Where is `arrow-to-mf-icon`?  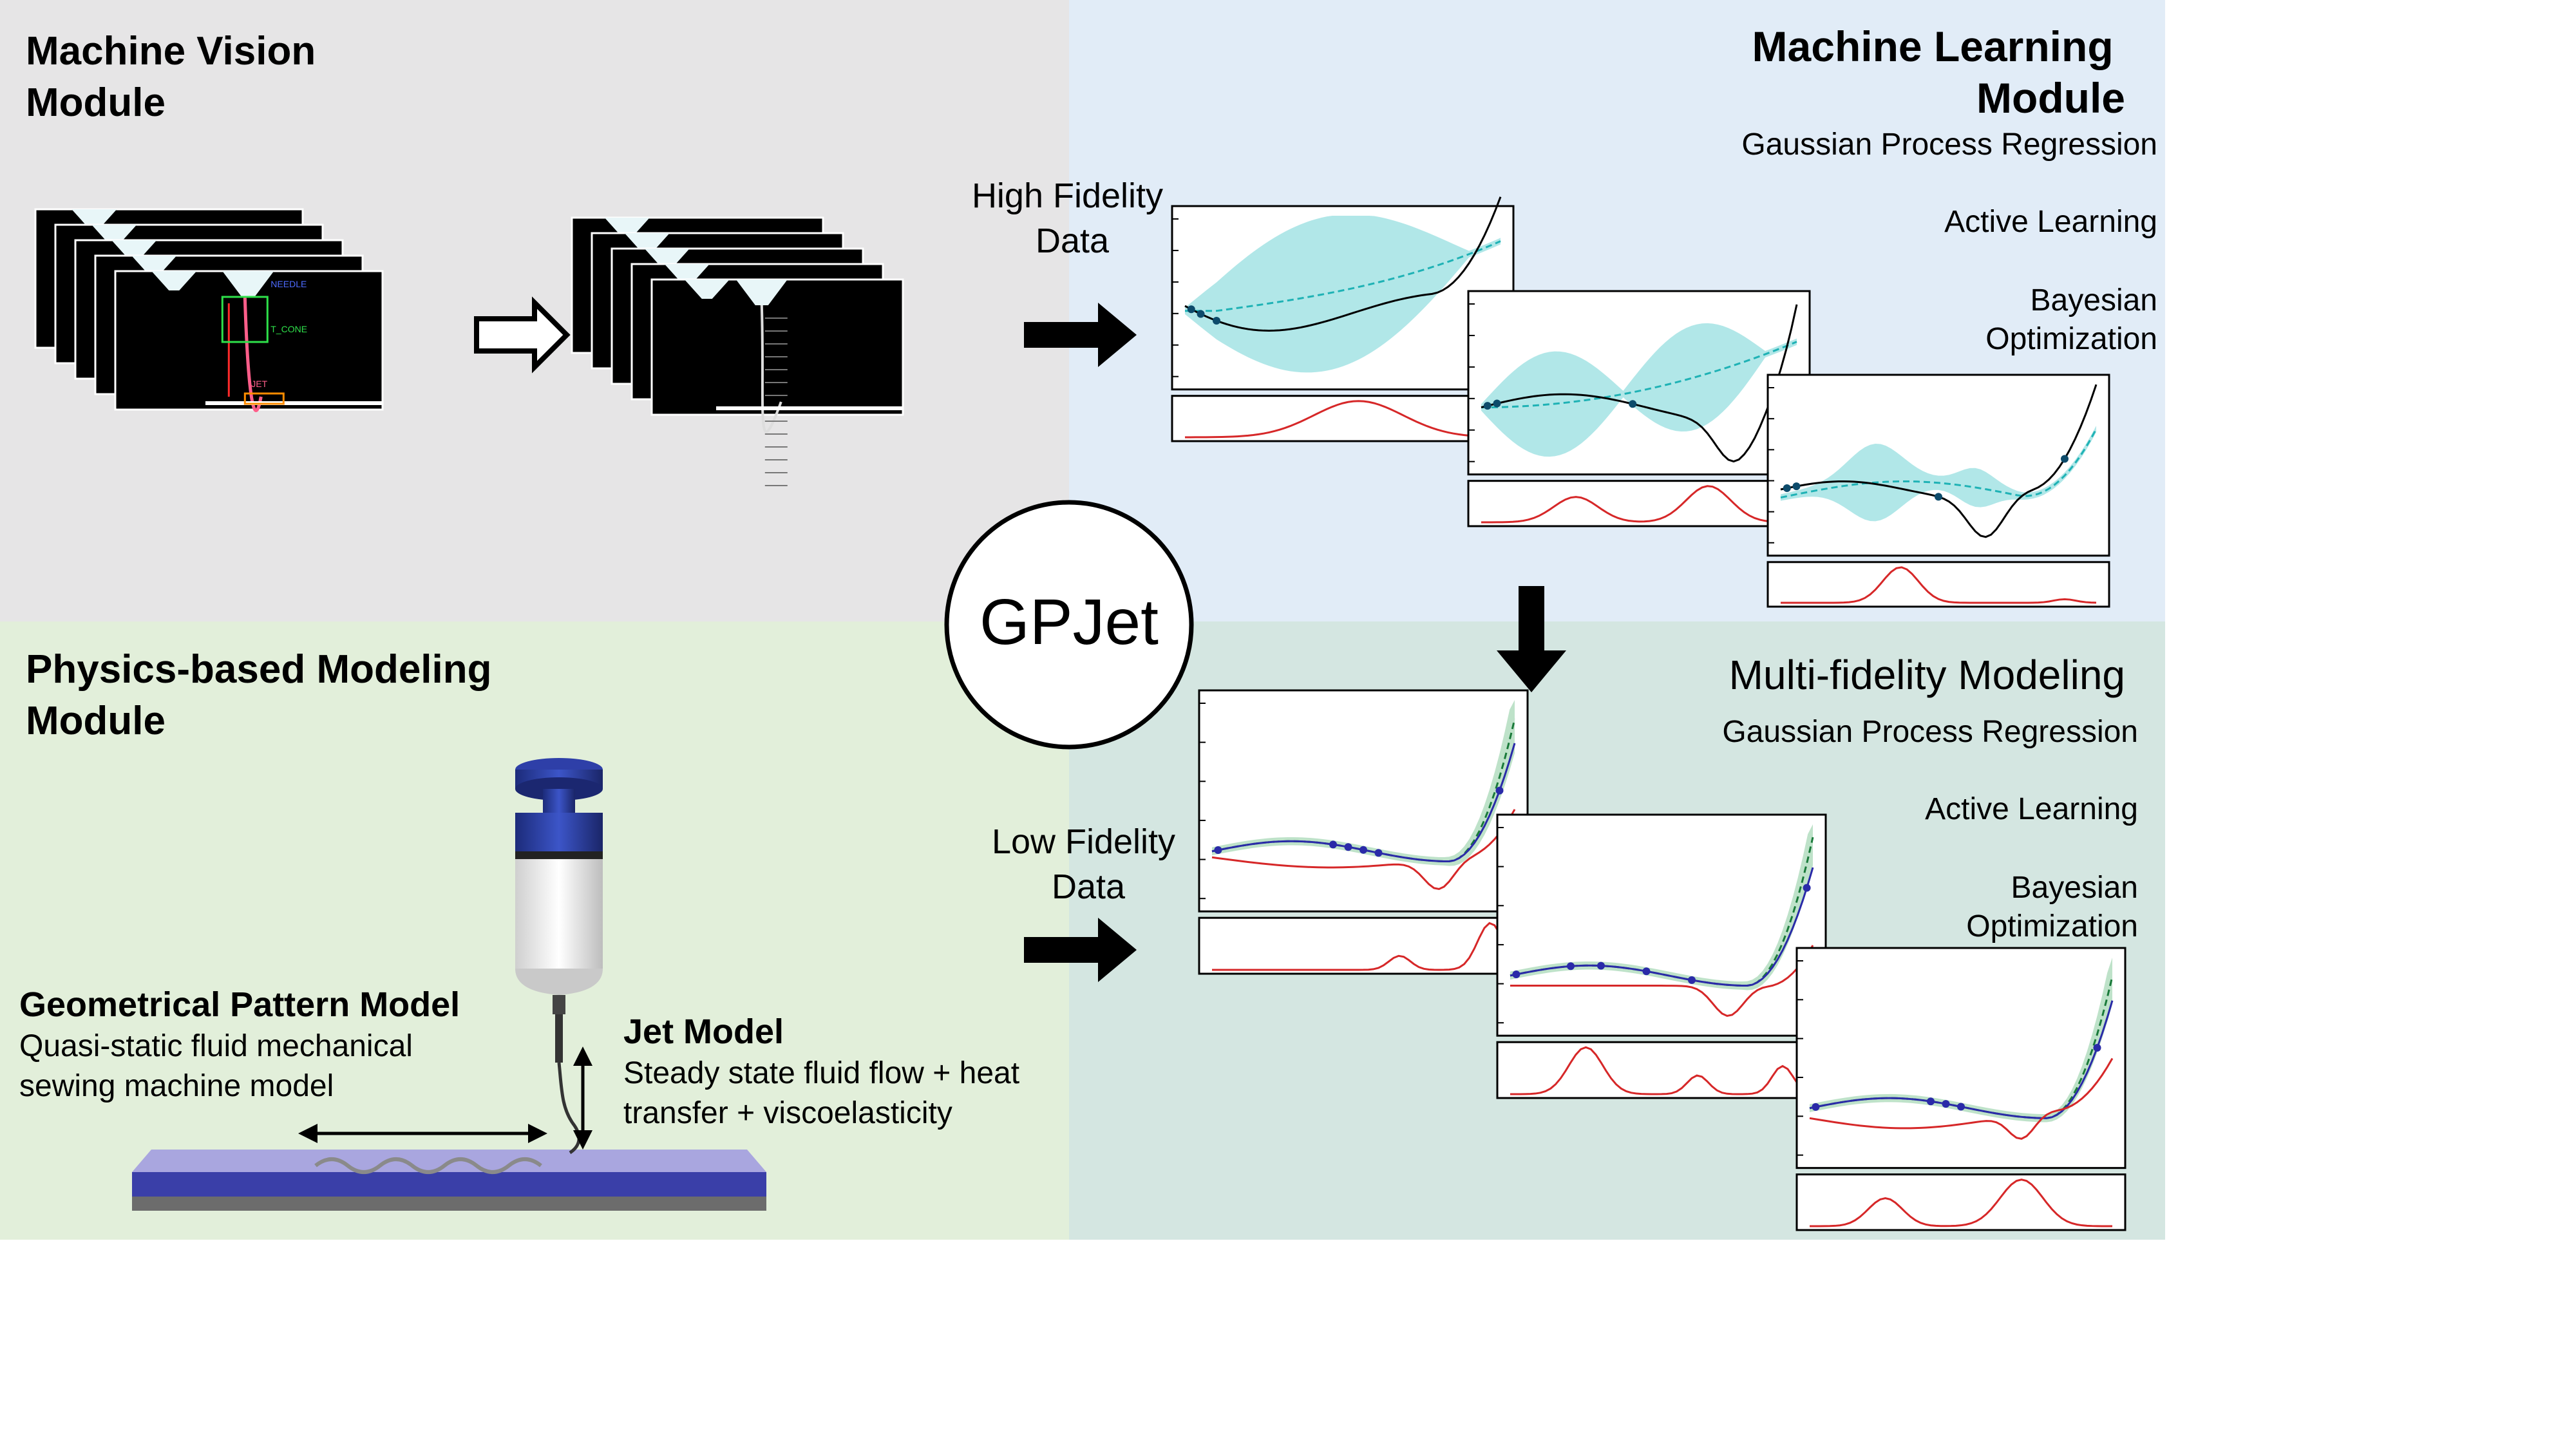
arrow-to-mf-icon is located at coordinates (1080, 950).